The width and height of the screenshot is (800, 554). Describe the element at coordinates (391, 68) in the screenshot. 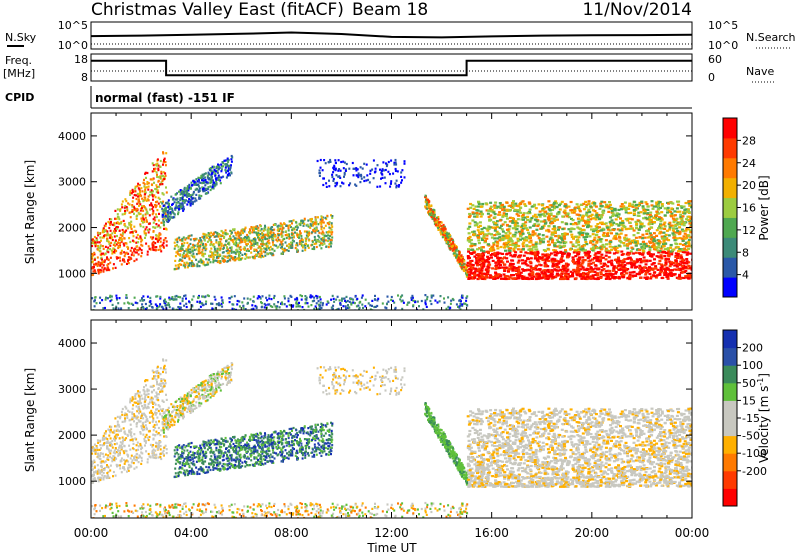

I see `freq-series-line` at that location.